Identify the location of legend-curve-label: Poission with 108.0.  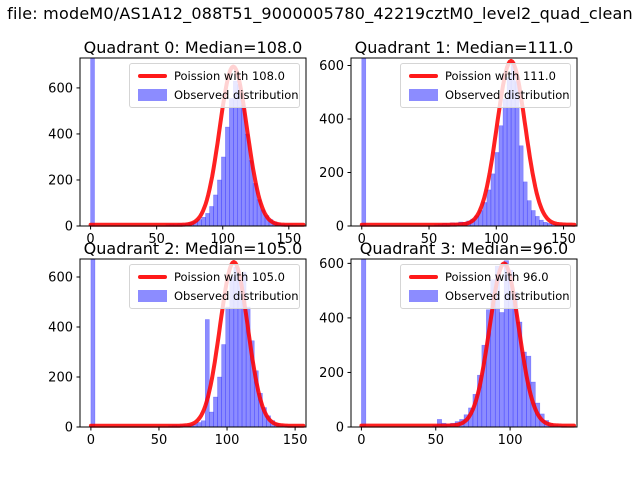
(229, 76).